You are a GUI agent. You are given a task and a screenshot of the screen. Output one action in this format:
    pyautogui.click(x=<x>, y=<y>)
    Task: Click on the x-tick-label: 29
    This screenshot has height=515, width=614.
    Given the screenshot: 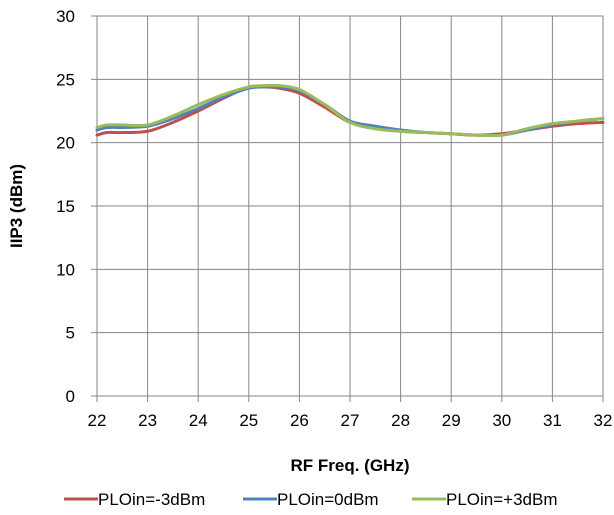 What is the action you would take?
    pyautogui.click(x=451, y=420)
    